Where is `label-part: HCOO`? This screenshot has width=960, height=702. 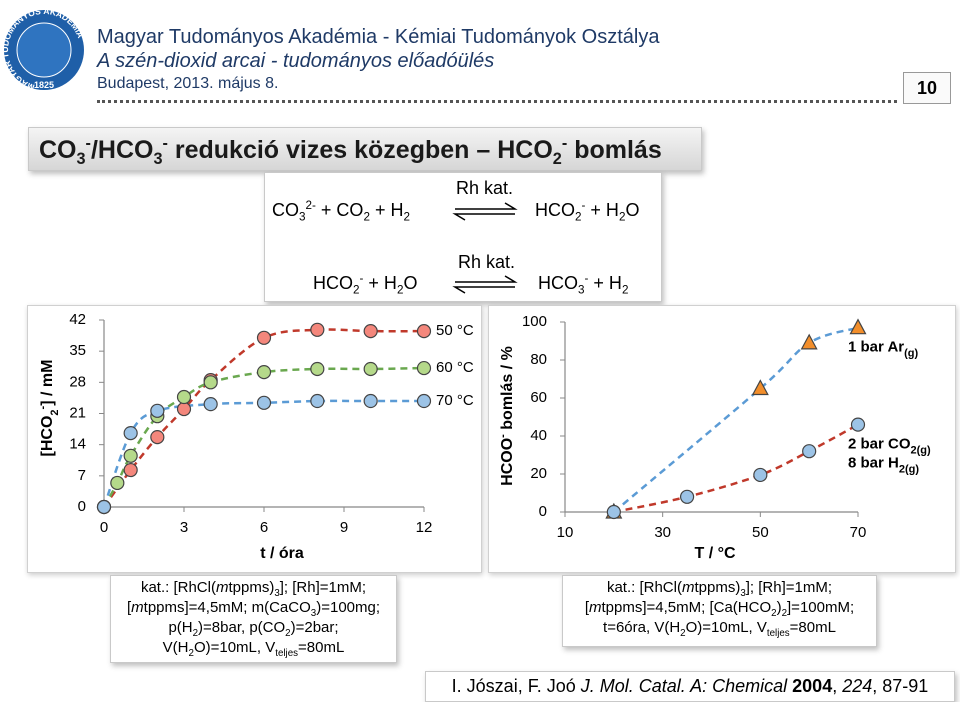
label-part: HCOO is located at coordinates (507, 462).